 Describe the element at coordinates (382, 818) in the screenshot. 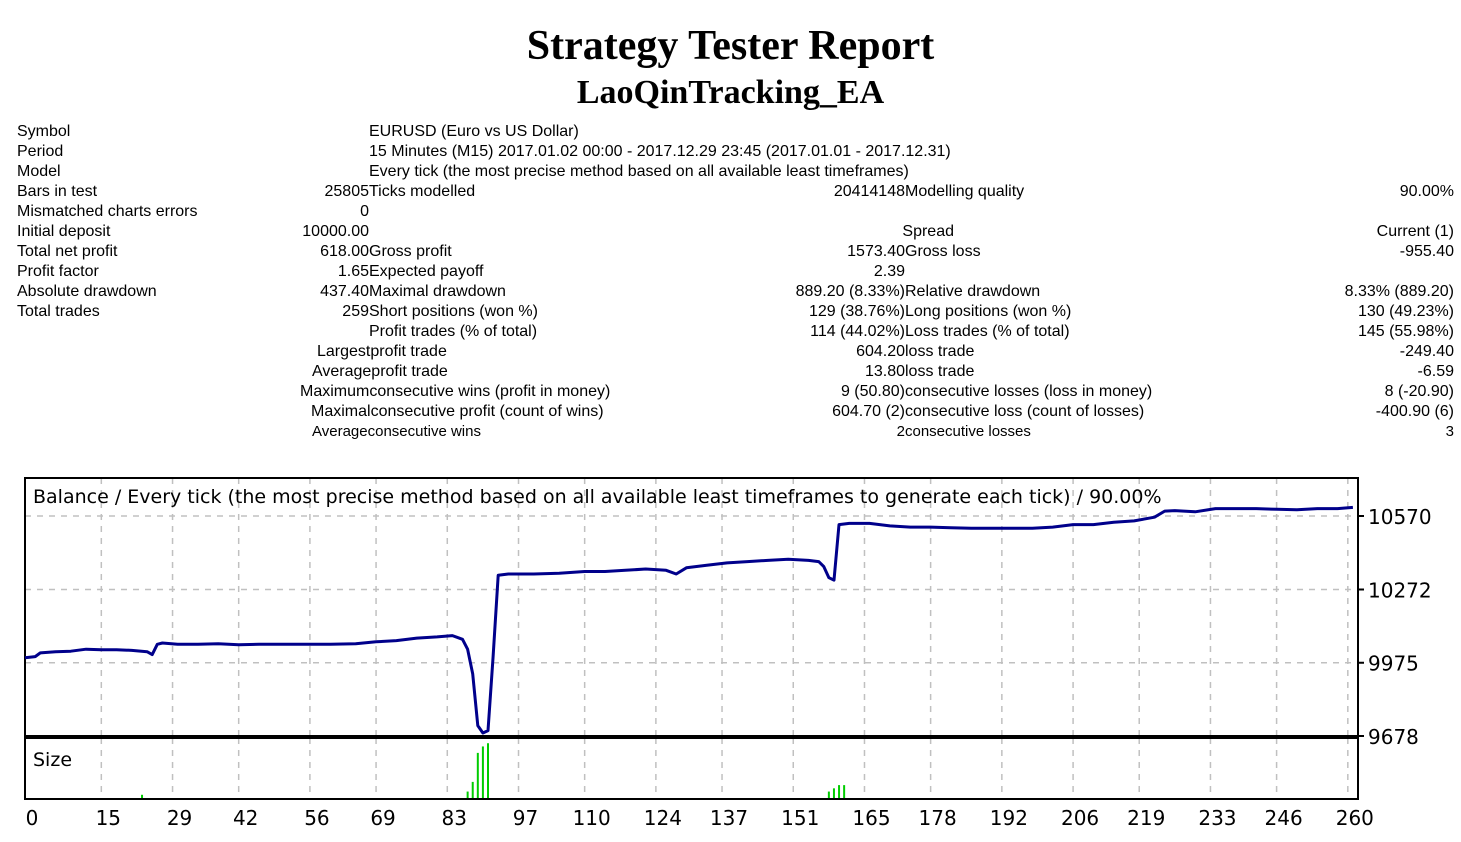

I see `x-tick-label: 69` at that location.